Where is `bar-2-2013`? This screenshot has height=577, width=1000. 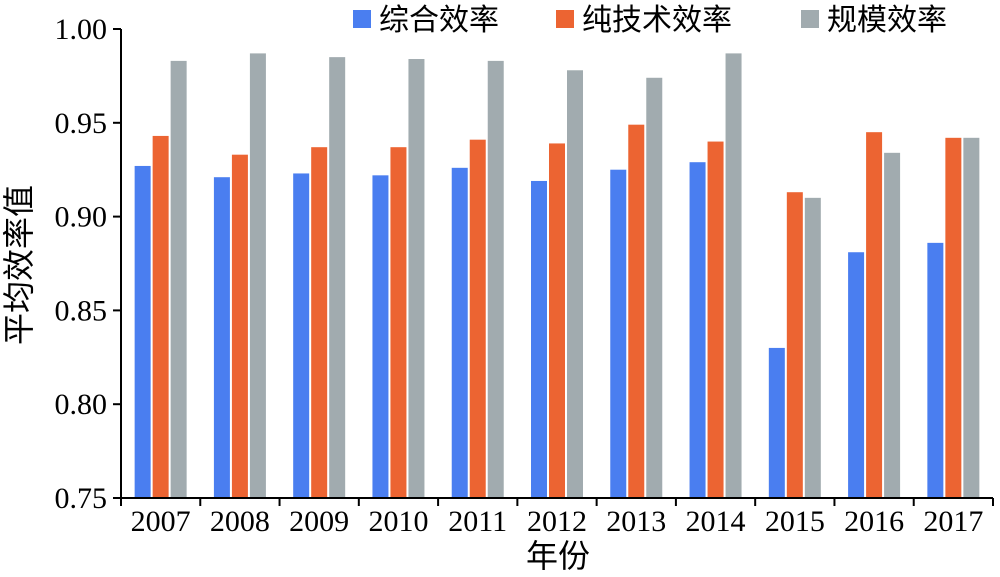
bar-2-2013 is located at coordinates (636, 311).